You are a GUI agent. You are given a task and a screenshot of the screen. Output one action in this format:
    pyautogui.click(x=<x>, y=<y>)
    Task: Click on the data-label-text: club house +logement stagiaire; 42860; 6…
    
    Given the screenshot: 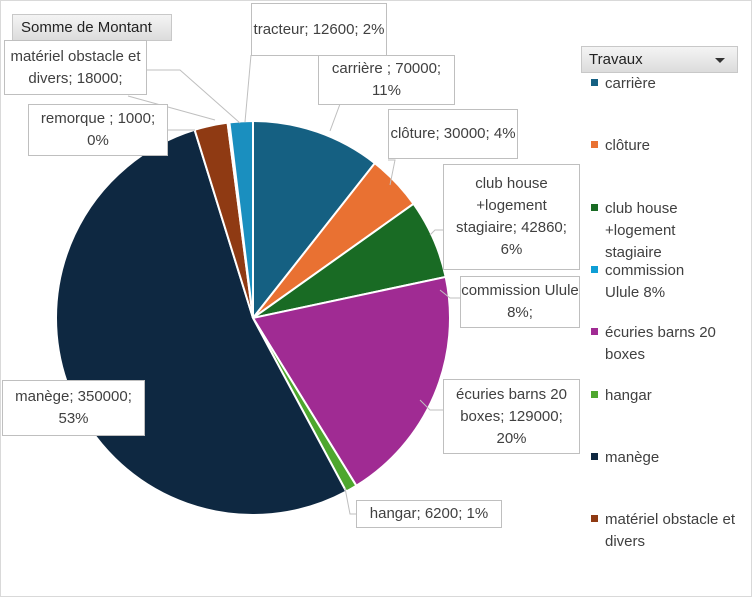 What is the action you would take?
    pyautogui.click(x=511, y=216)
    